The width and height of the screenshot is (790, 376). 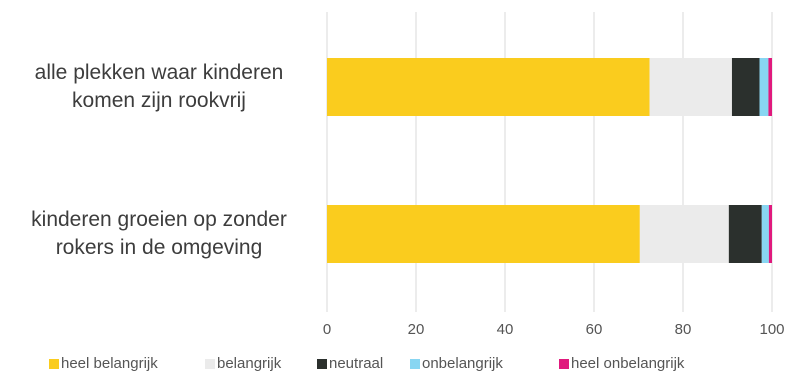 I want to click on x-tick-label: 80, so click(x=683, y=329).